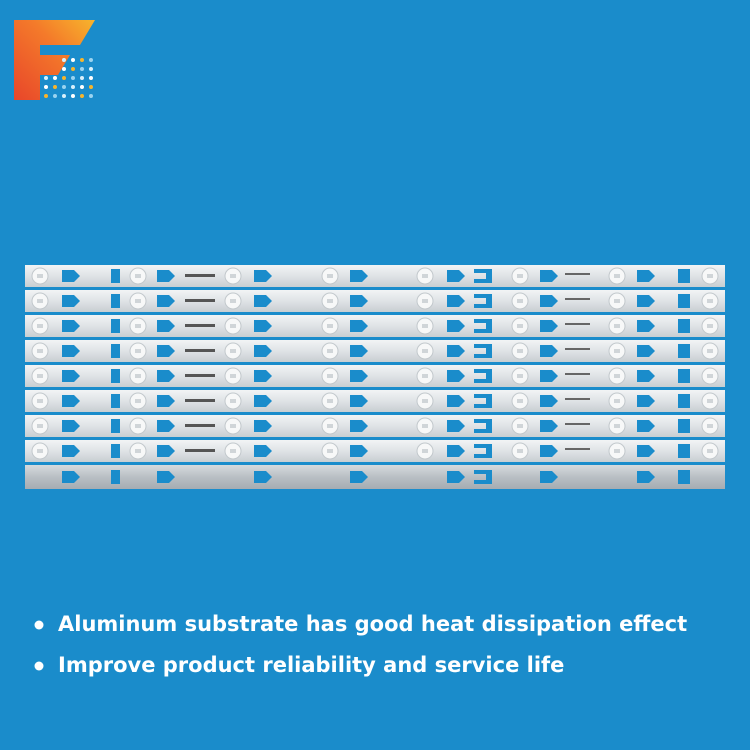 Image resolution: width=750 pixels, height=750 pixels. What do you see at coordinates (39, 666) in the screenshot?
I see `bullet-dot` at bounding box center [39, 666].